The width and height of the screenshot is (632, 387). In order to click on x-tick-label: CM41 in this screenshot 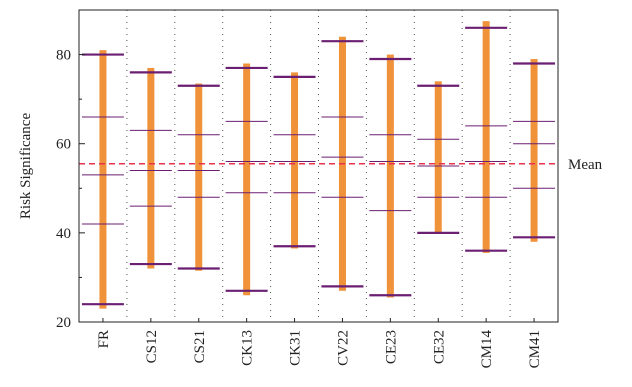, I will do `click(535, 349)`.